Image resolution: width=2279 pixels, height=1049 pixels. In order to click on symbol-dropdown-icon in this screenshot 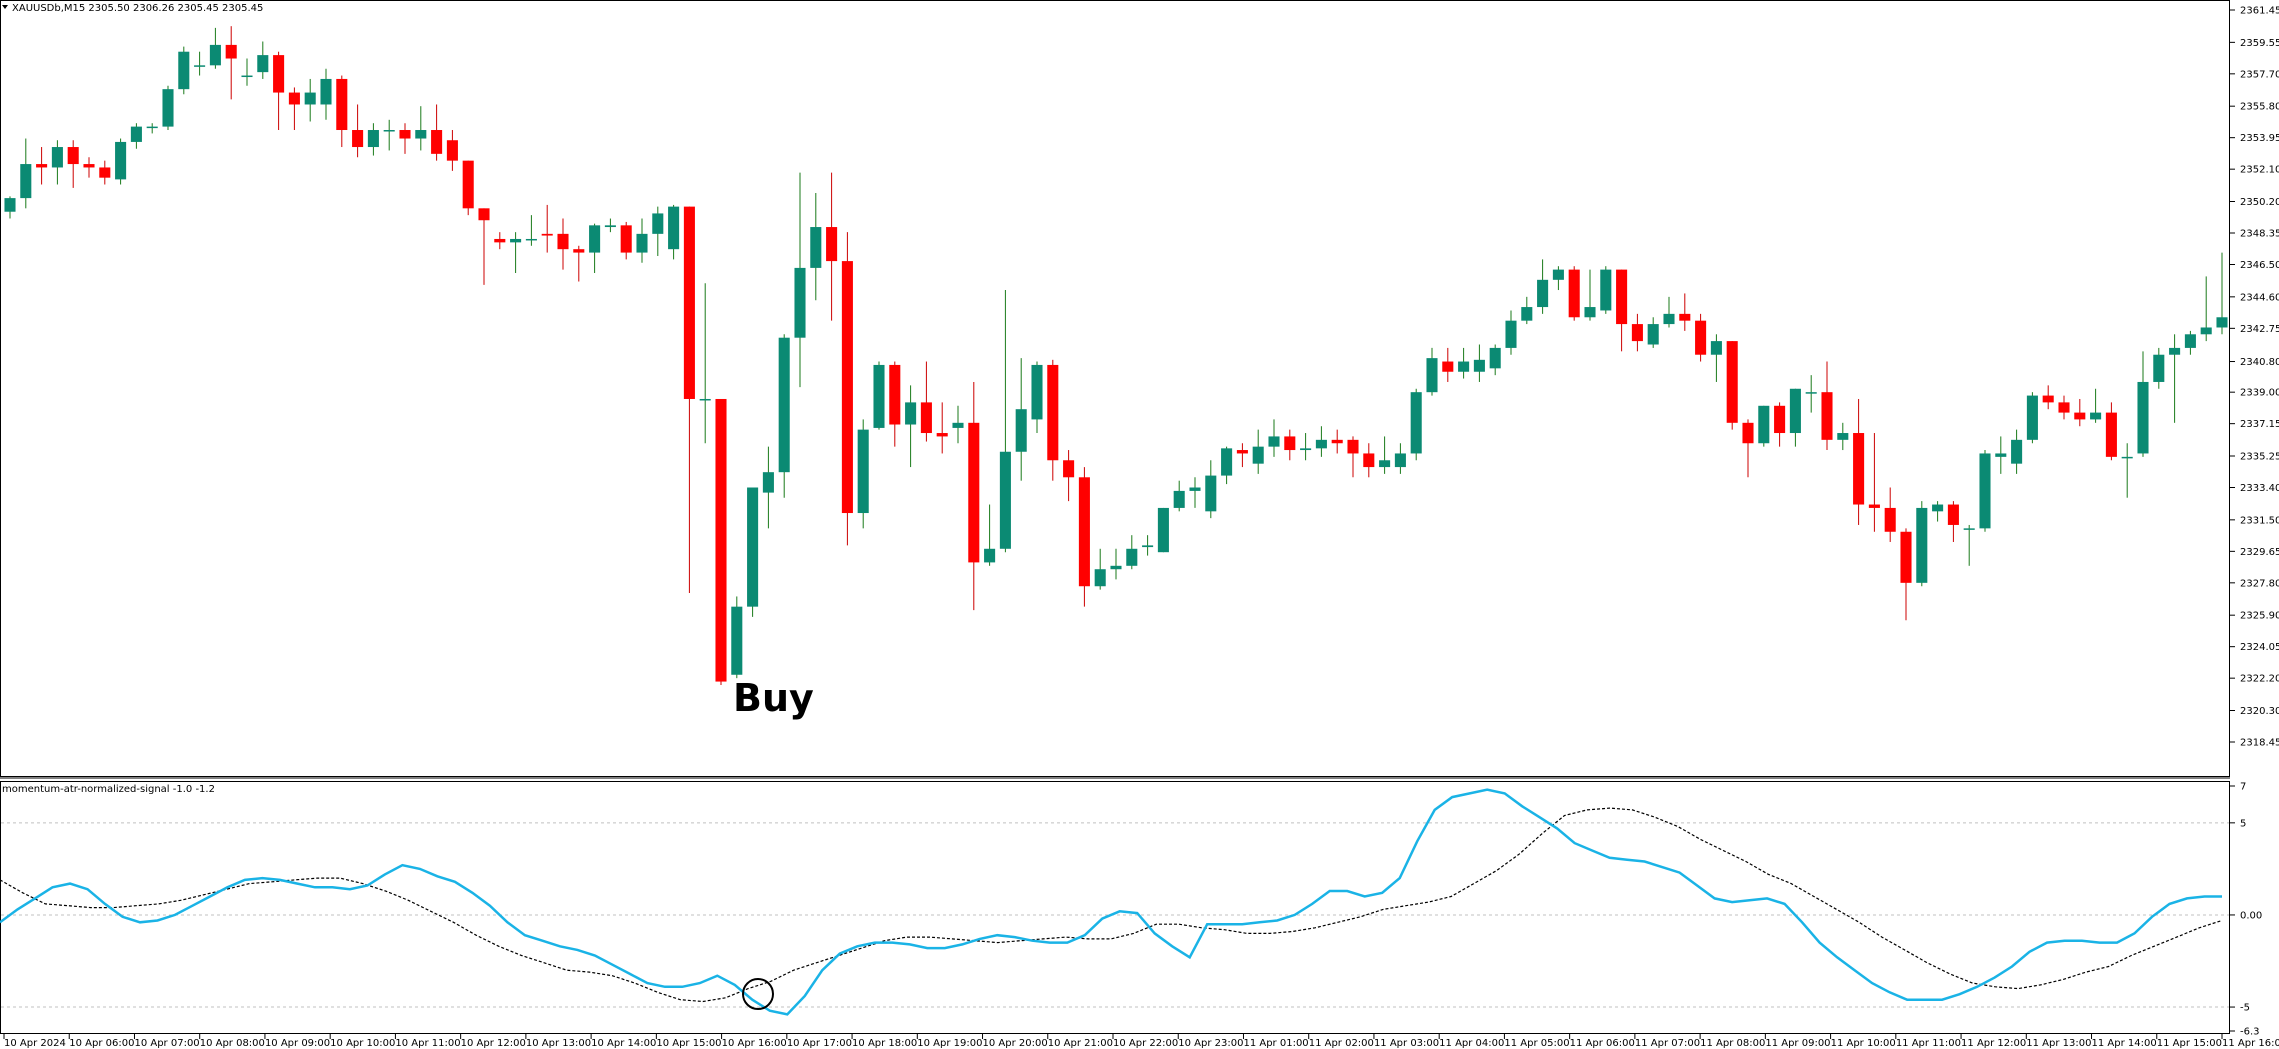, I will do `click(5, 7)`.